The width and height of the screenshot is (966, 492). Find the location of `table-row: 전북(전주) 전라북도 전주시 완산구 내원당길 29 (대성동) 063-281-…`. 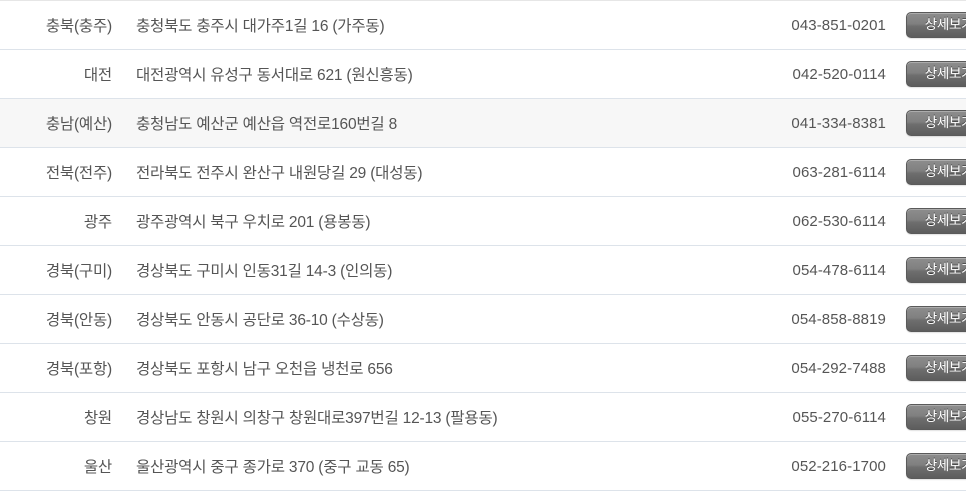

table-row: 전북(전주) 전라북도 전주시 완산구 내원당길 29 (대성동) 063-281-… is located at coordinates (483, 172).